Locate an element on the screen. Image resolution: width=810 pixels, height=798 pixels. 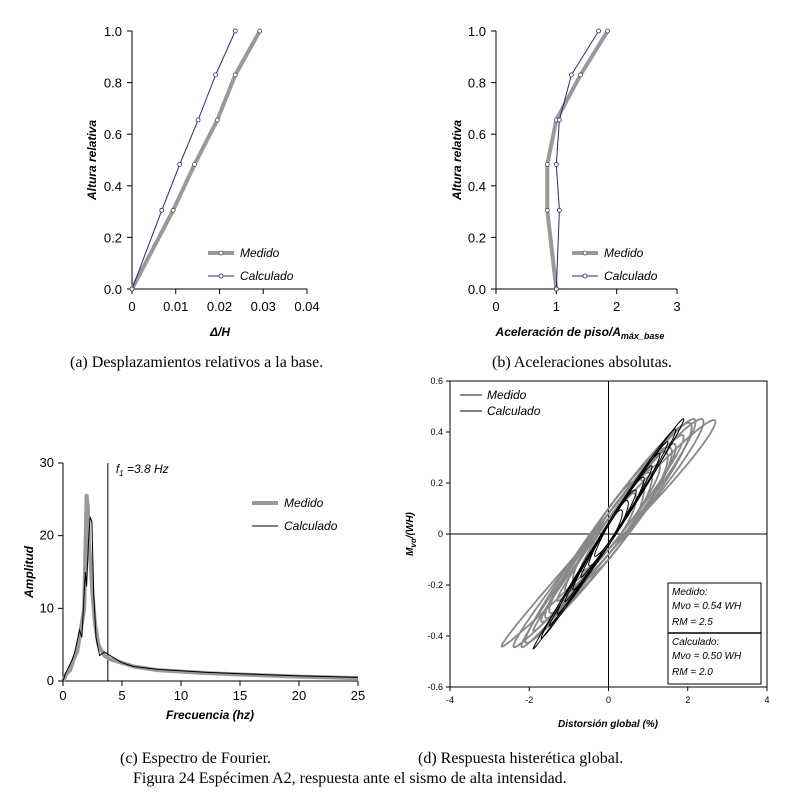
y-axis-label: Mvo/(WH) is located at coordinates (411, 533).